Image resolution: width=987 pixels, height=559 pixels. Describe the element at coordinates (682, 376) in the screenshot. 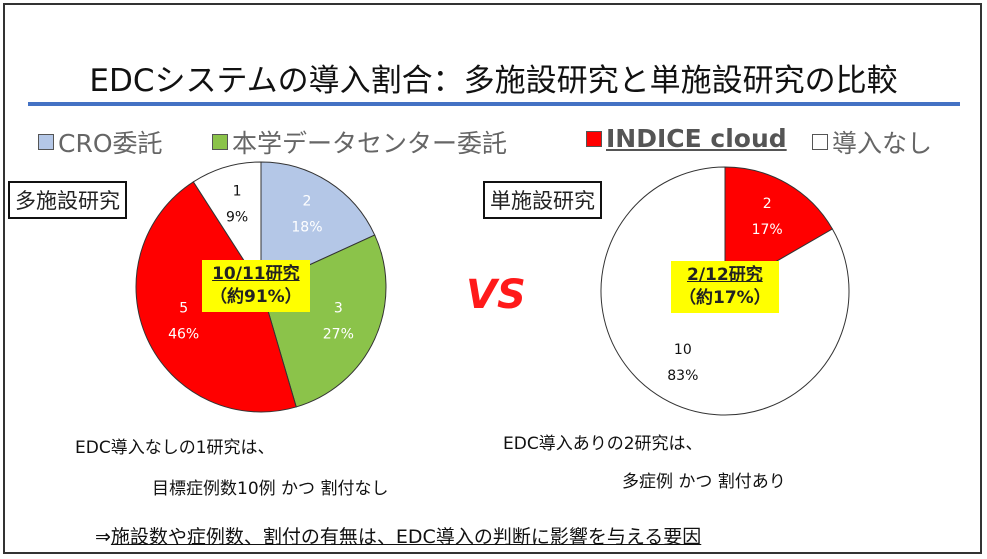

I see `slice-percent-label: 83%` at that location.